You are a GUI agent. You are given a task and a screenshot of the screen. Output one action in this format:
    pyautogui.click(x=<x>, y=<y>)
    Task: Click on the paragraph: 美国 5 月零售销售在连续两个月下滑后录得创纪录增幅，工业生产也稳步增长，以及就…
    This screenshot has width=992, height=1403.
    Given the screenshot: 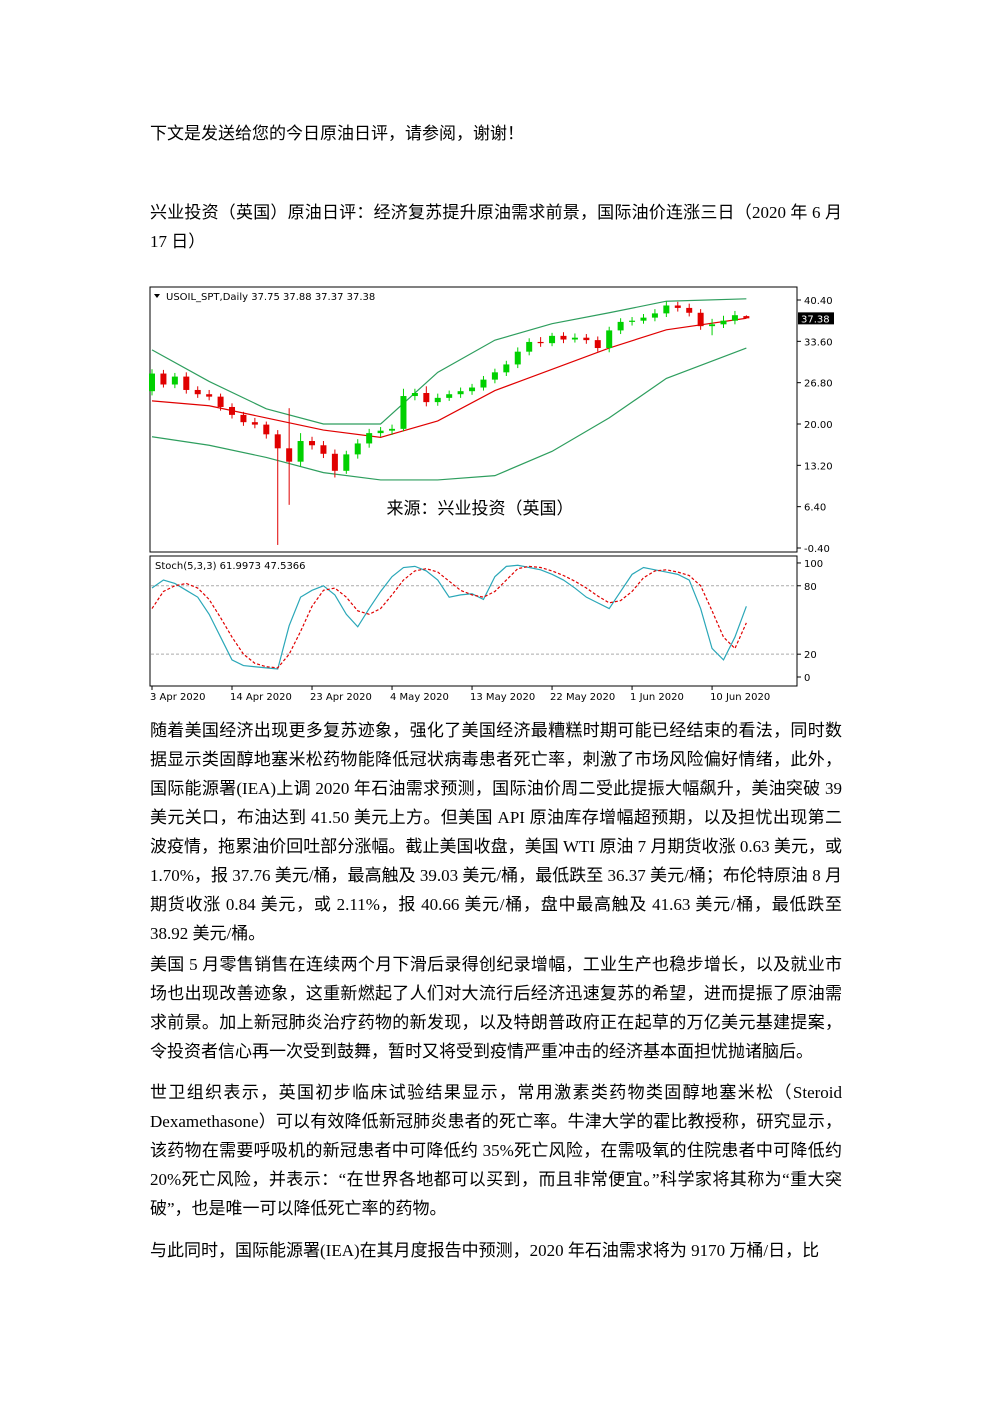 What is the action you would take?
    pyautogui.click(x=496, y=1008)
    